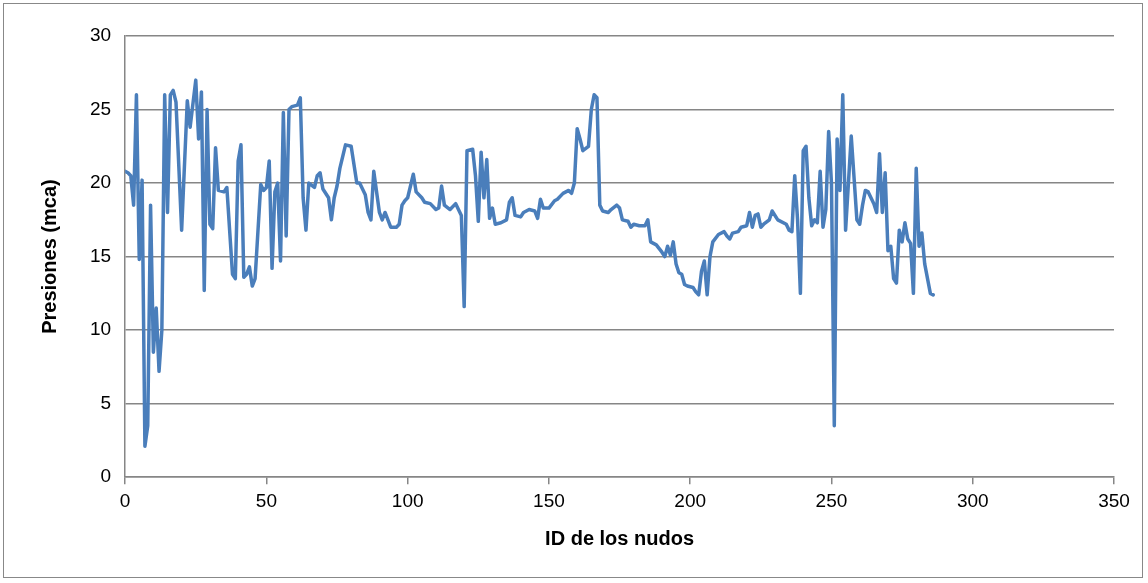 This screenshot has height=583, width=1148. I want to click on x-tick-label: 200, so click(690, 500).